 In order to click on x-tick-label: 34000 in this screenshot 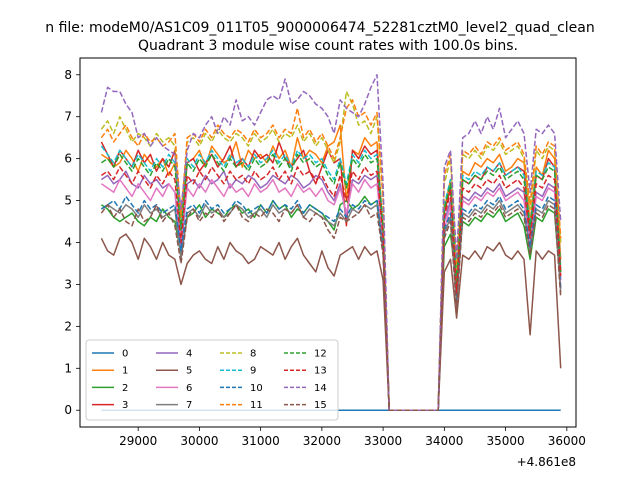, I will do `click(444, 441)`.